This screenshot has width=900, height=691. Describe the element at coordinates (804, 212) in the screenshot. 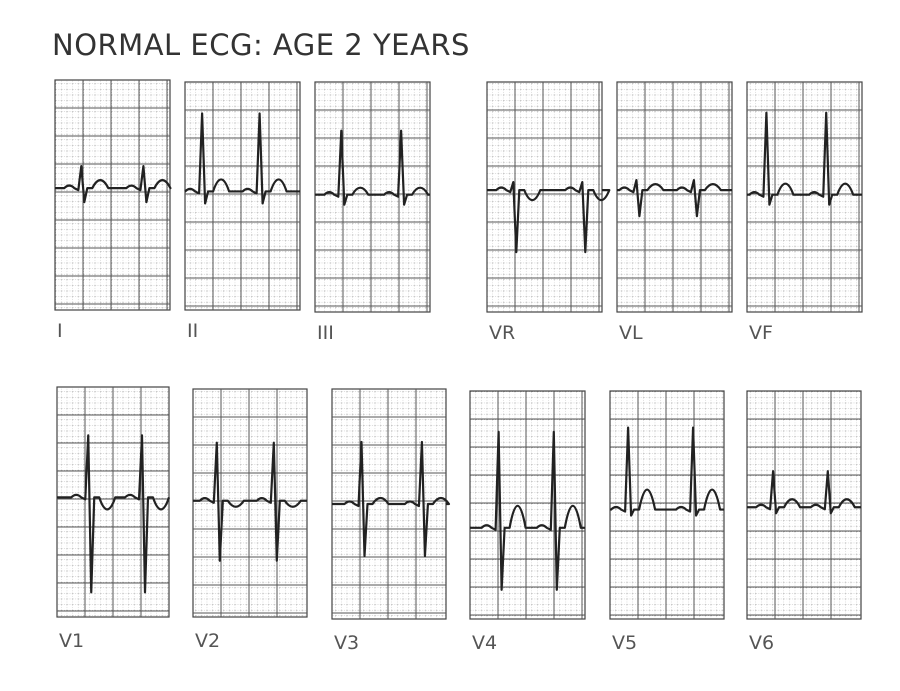

I see `lead-panel: VF` at that location.